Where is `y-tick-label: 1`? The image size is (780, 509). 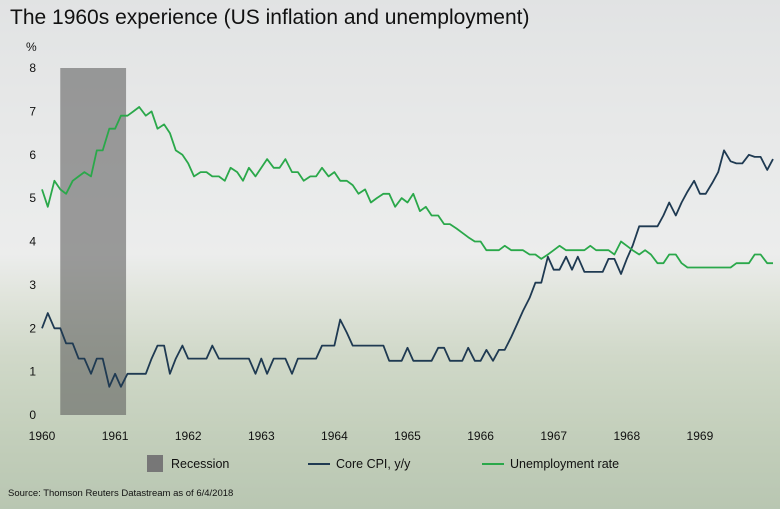 y-tick-label: 1 is located at coordinates (32, 372).